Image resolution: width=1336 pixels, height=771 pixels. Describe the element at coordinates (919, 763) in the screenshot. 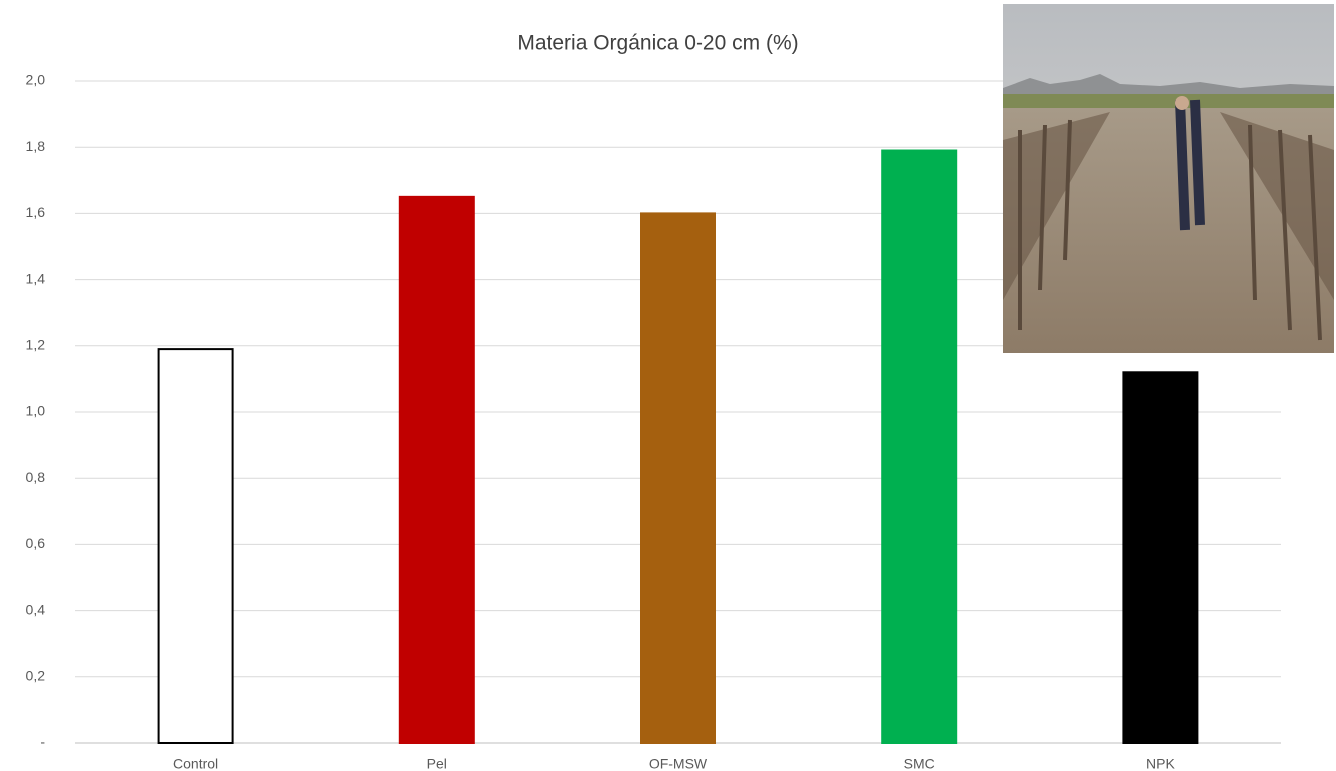

I see `x-tick-label: SMC` at that location.